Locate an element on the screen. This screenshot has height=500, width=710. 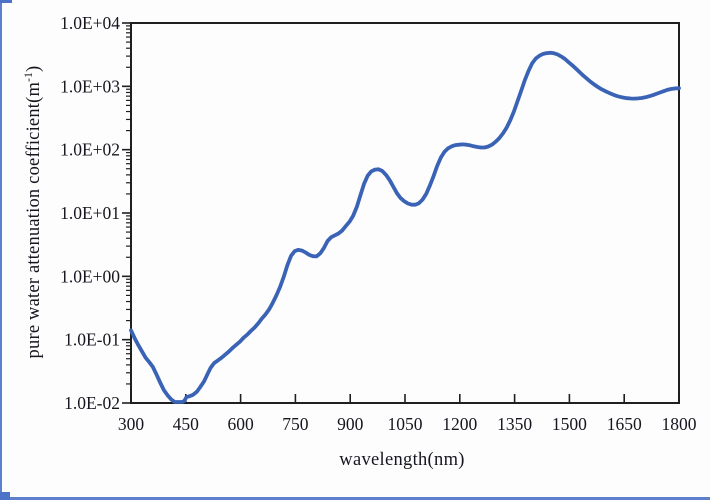
x-tick-label: 900 is located at coordinates (350, 424).